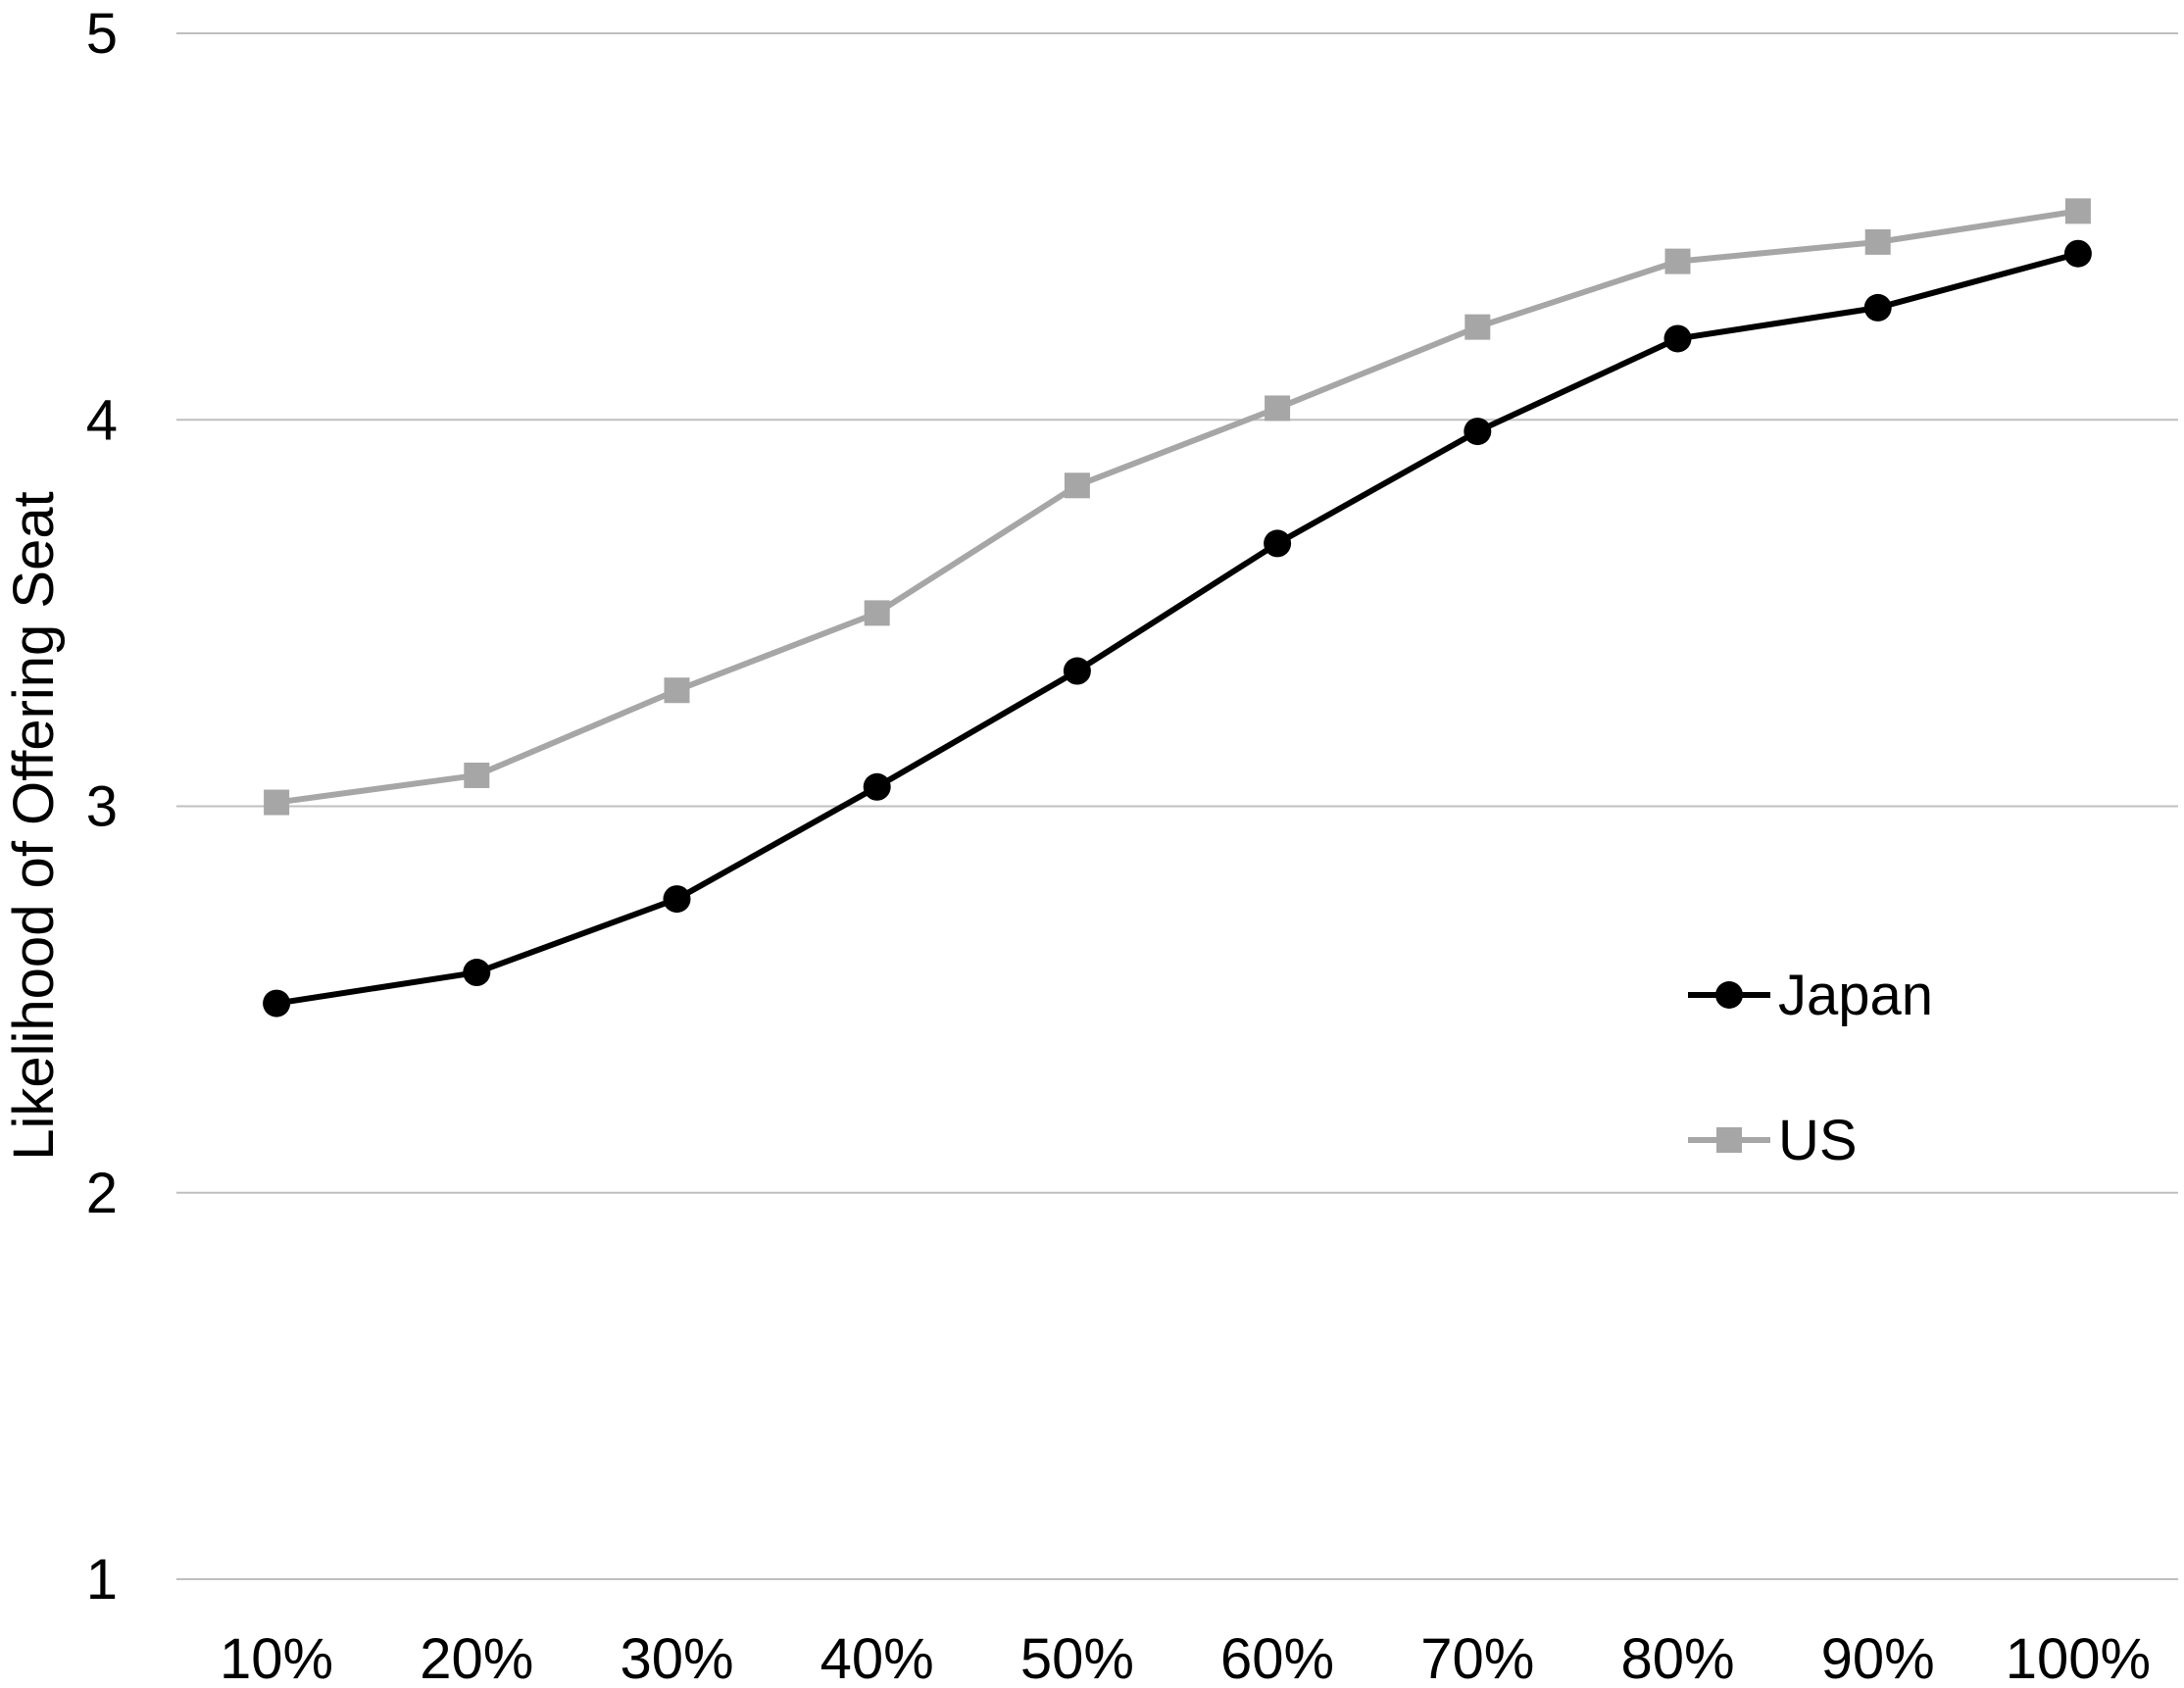  I want to click on legend-item-us: US, so click(1773, 1140).